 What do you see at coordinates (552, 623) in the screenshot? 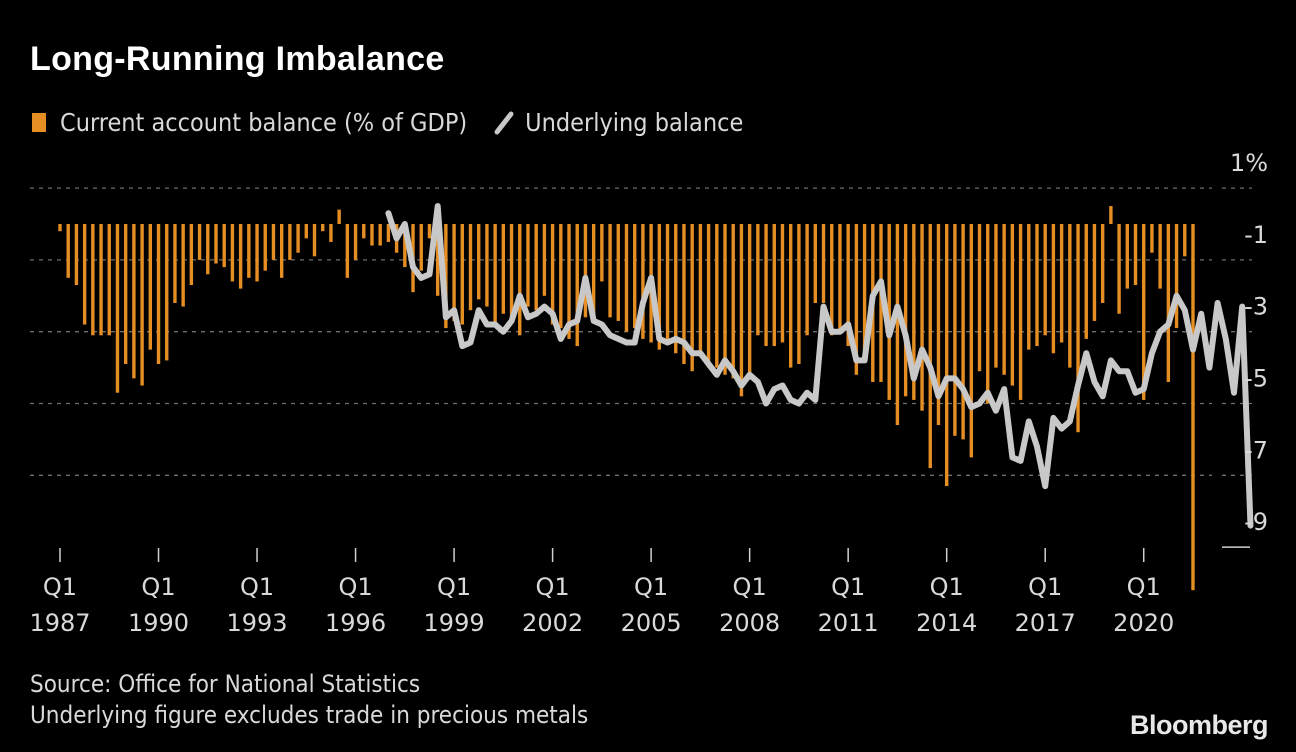
I see `x-tick-label-year: 2002` at bounding box center [552, 623].